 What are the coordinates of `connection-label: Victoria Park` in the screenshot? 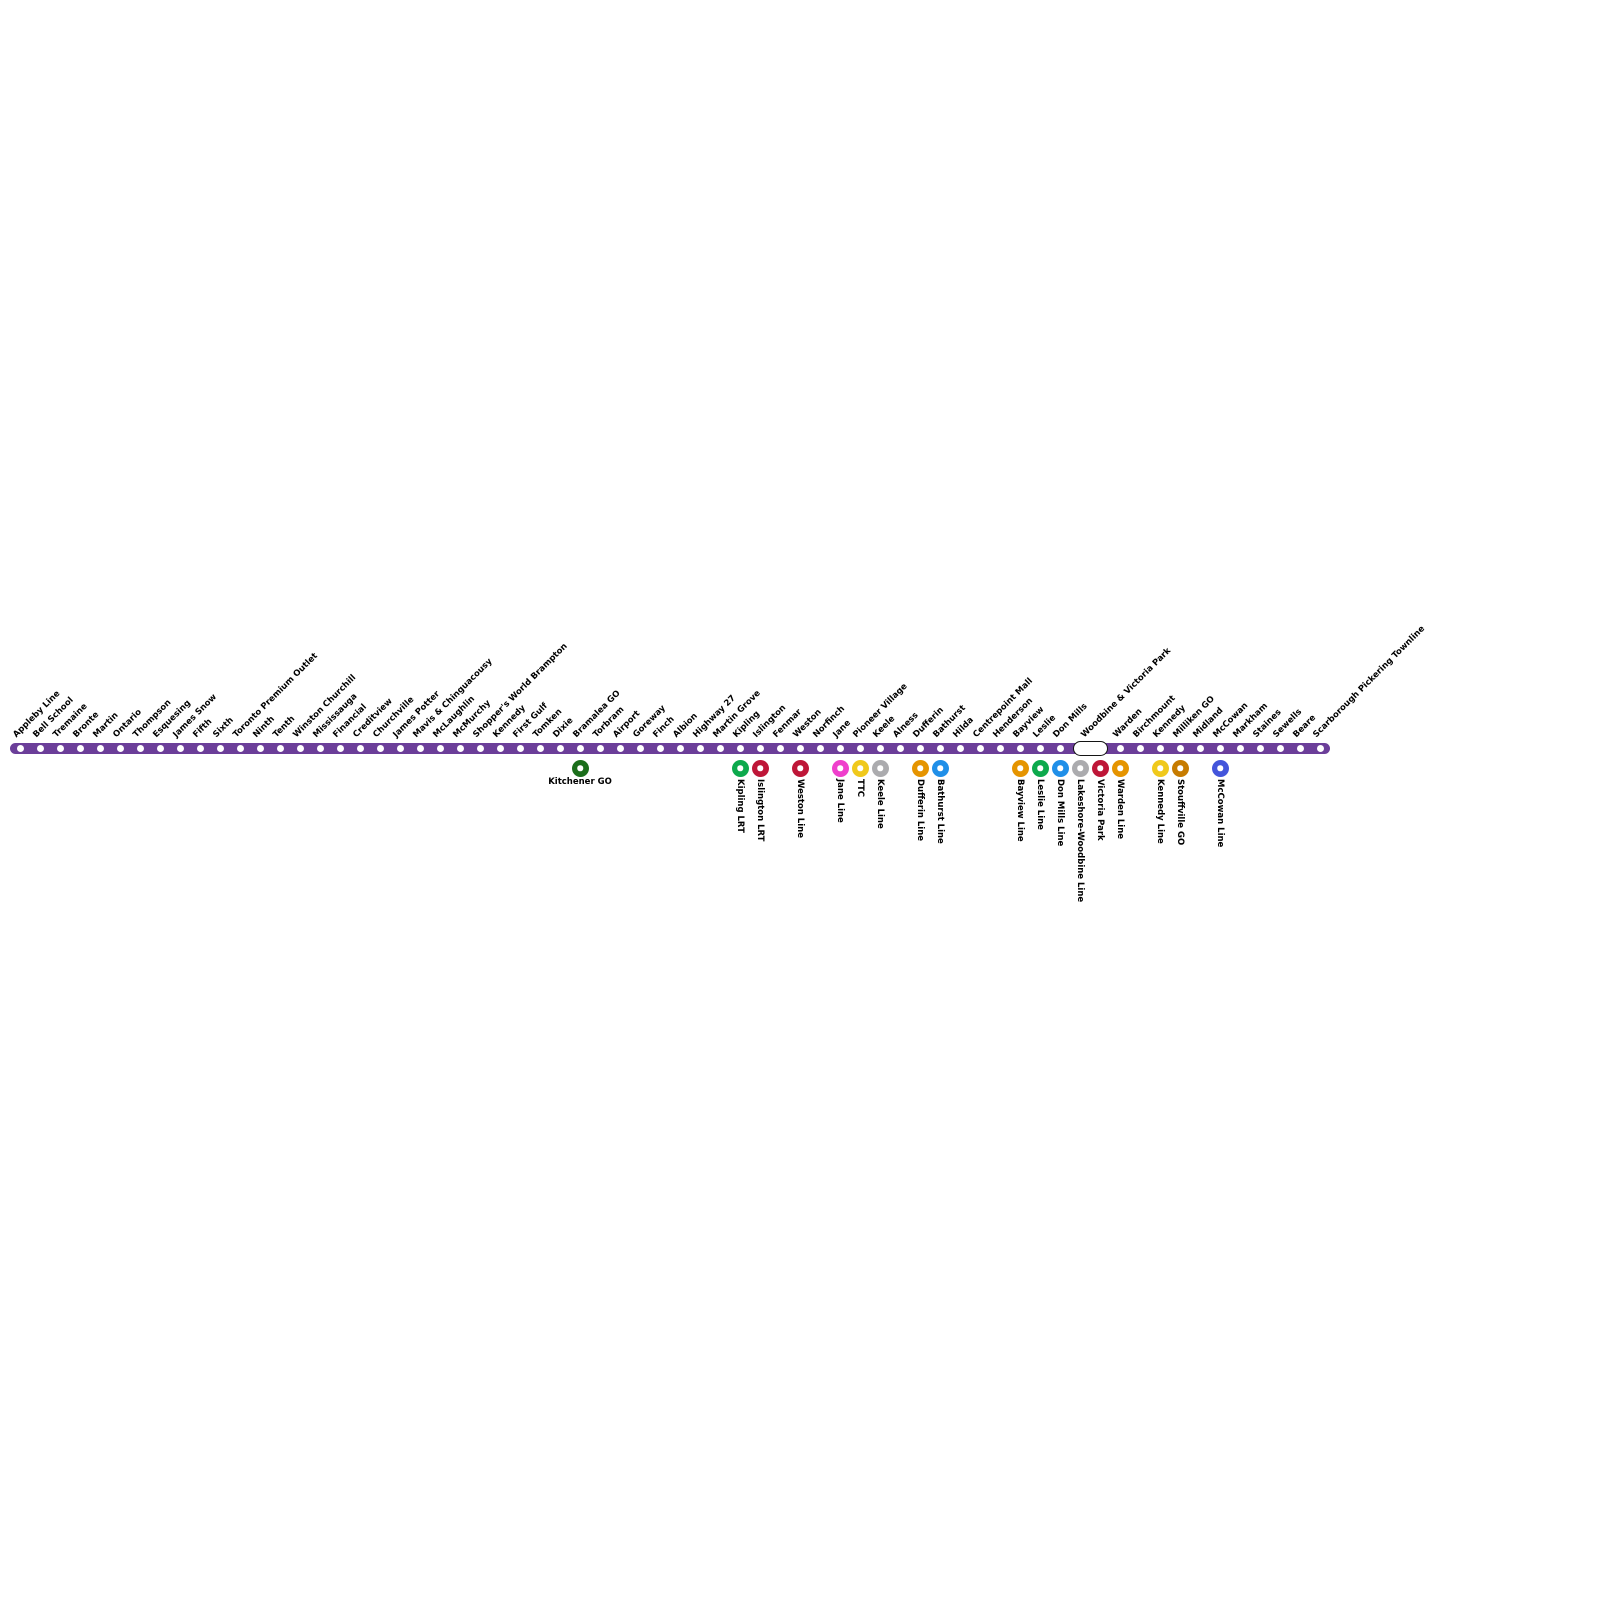 It's located at (1100, 810).